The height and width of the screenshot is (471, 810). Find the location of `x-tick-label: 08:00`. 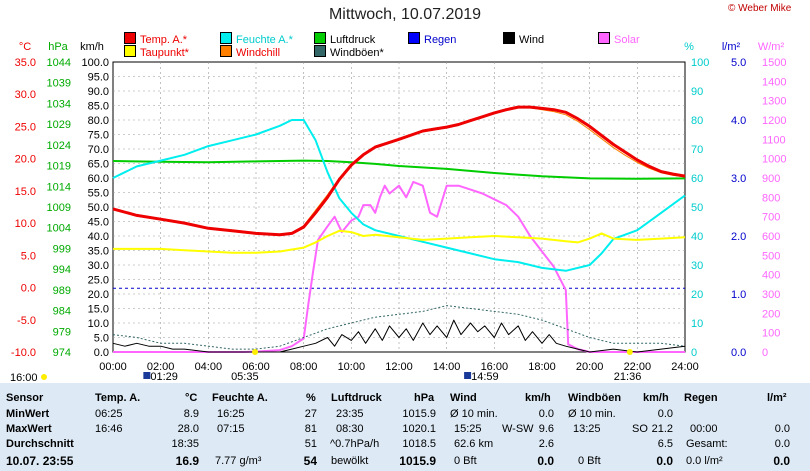

x-tick-label: 08:00 is located at coordinates (304, 367).